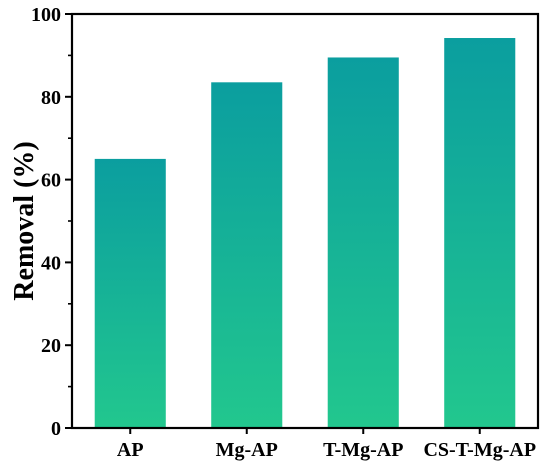 Image resolution: width=550 pixels, height=472 pixels. Describe the element at coordinates (51, 222) in the screenshot. I see `y-axis-ticks: 0 20 40 60 80 100` at that location.